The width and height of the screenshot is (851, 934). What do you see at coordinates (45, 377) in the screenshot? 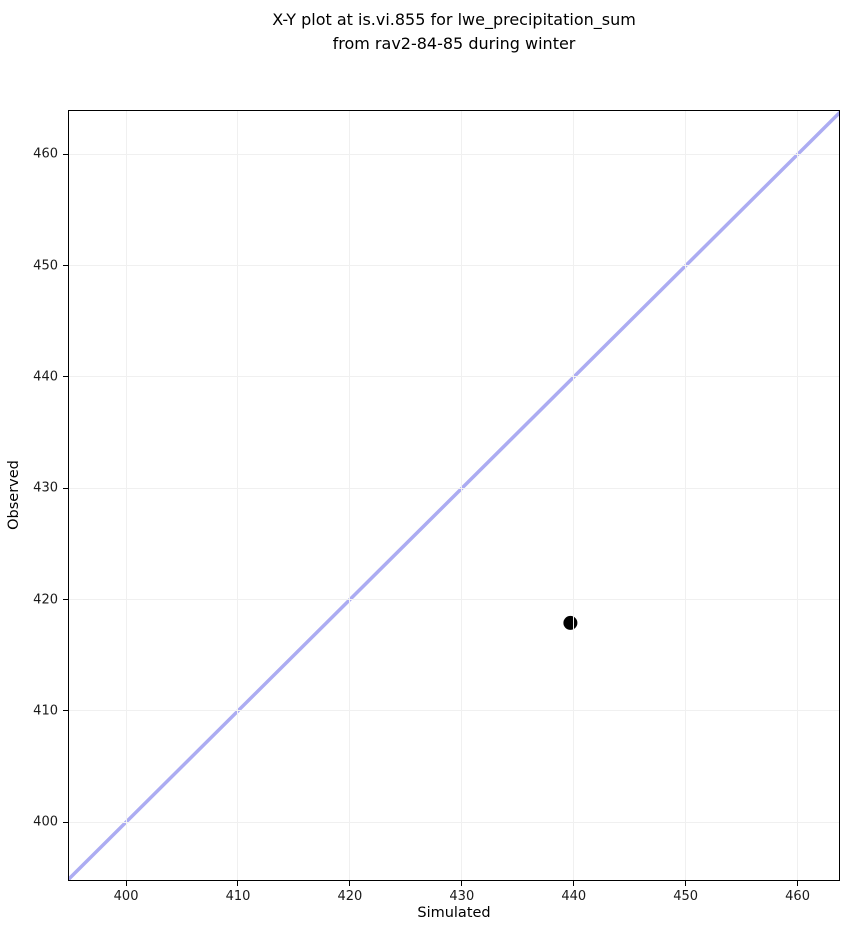
I see `y-tick-label: 440` at bounding box center [45, 377].